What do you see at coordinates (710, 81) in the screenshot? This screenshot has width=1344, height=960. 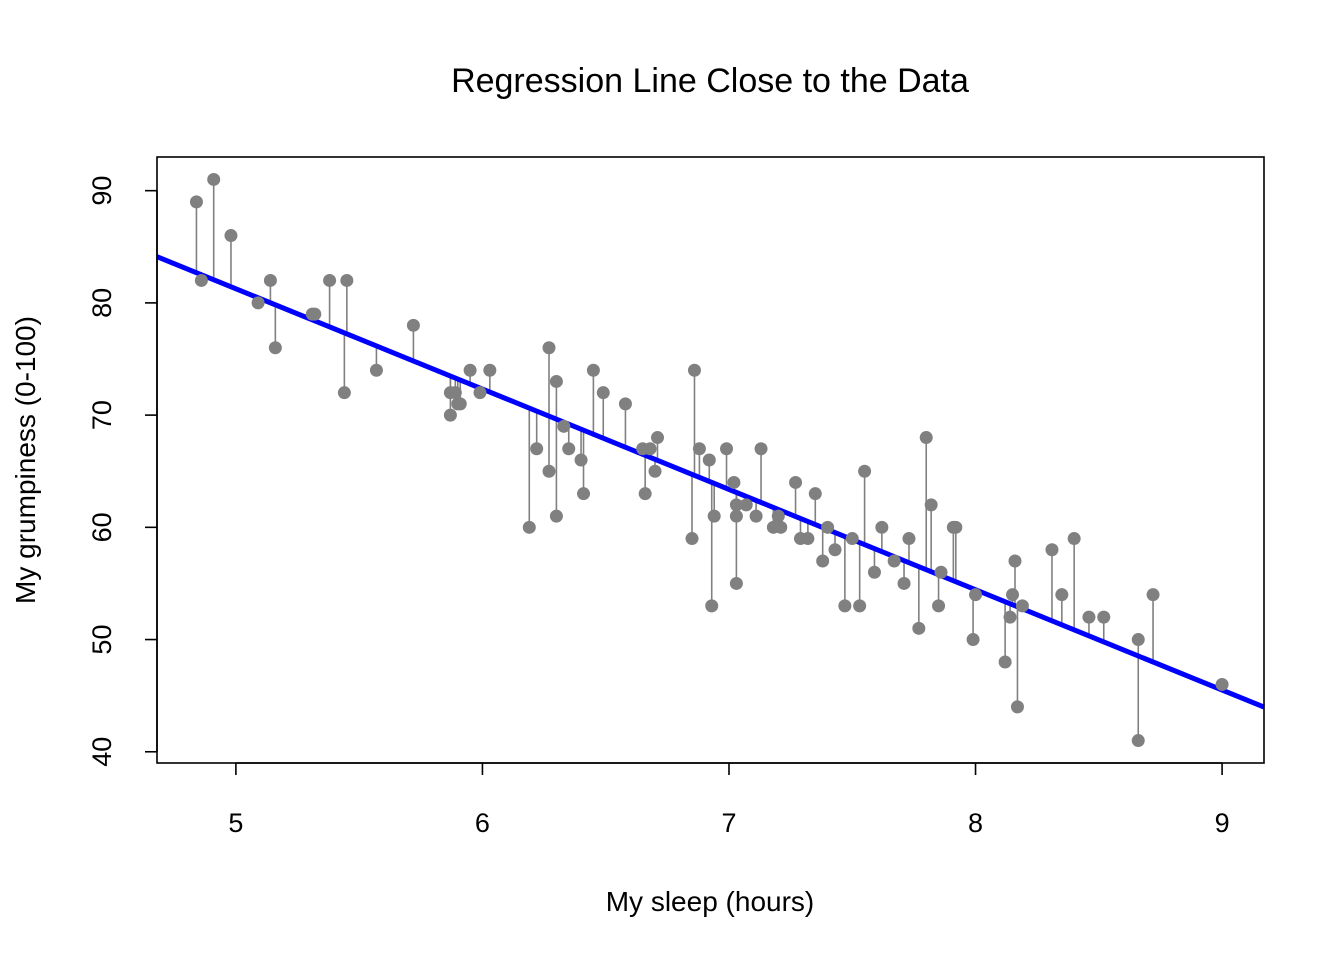 I see `chart-title: Regression Line Close to the Data` at bounding box center [710, 81].